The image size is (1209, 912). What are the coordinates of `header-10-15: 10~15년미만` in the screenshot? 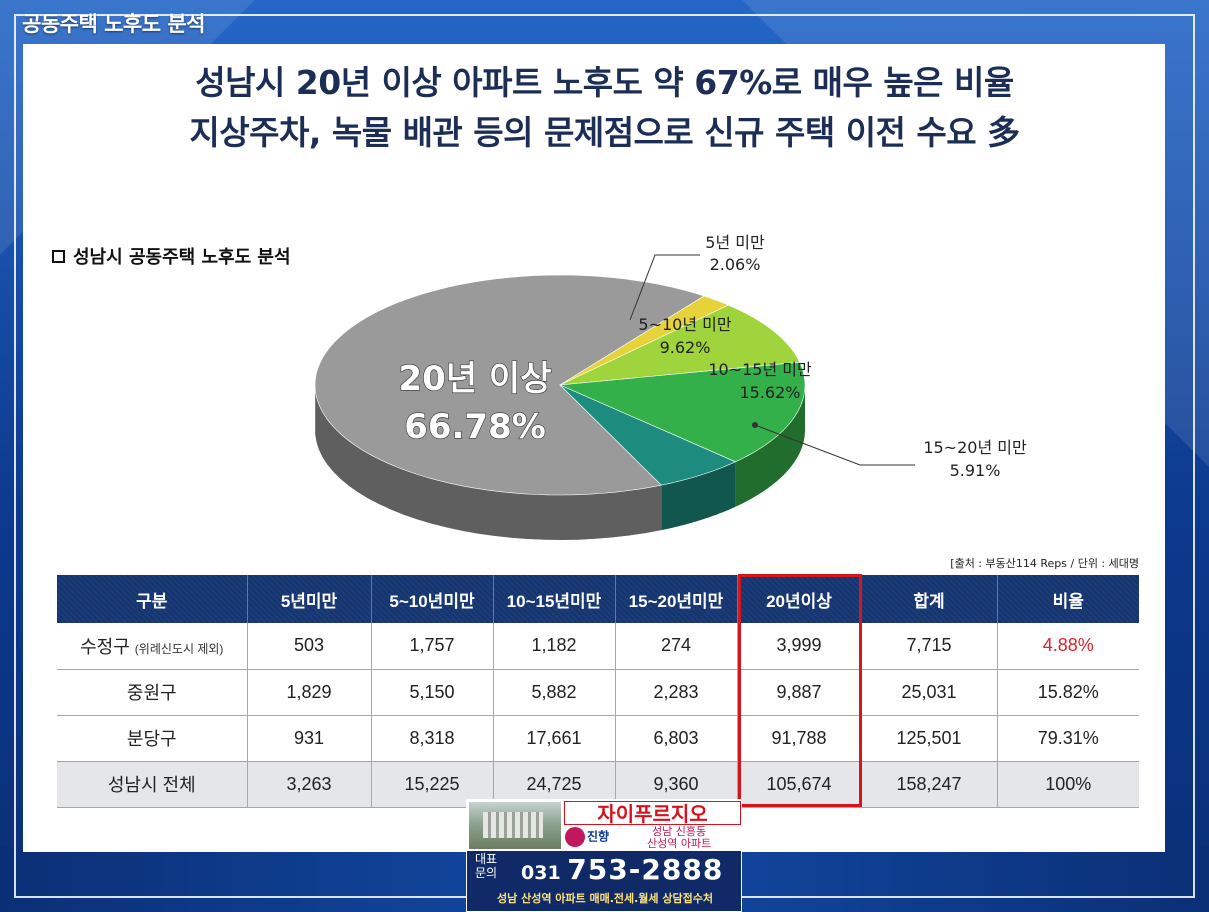 It's located at (554, 599).